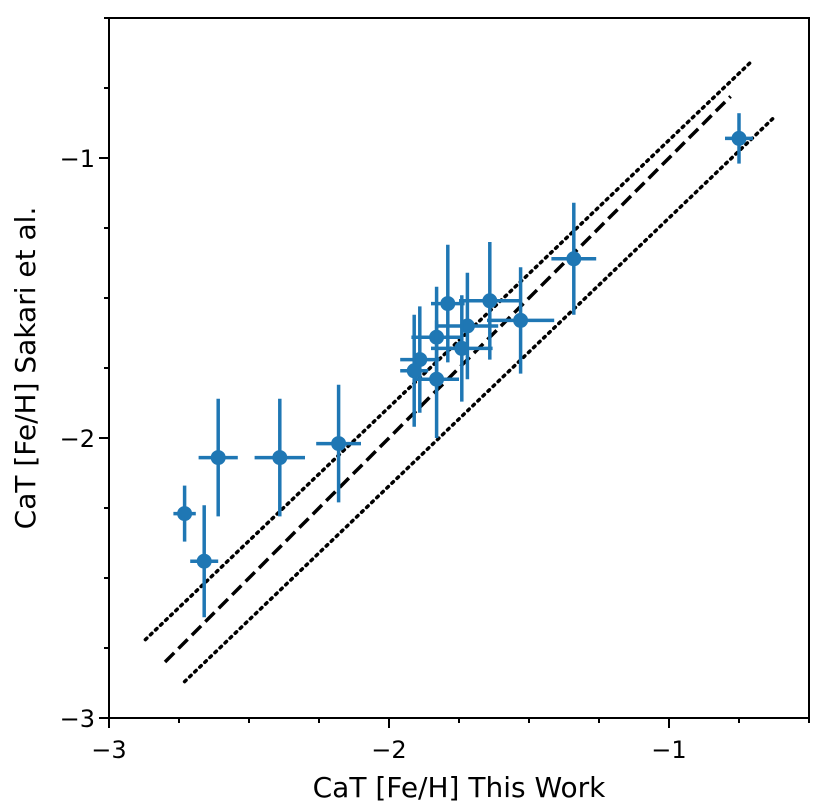  I want to click on x-tick-label: −1, so click(668, 750).